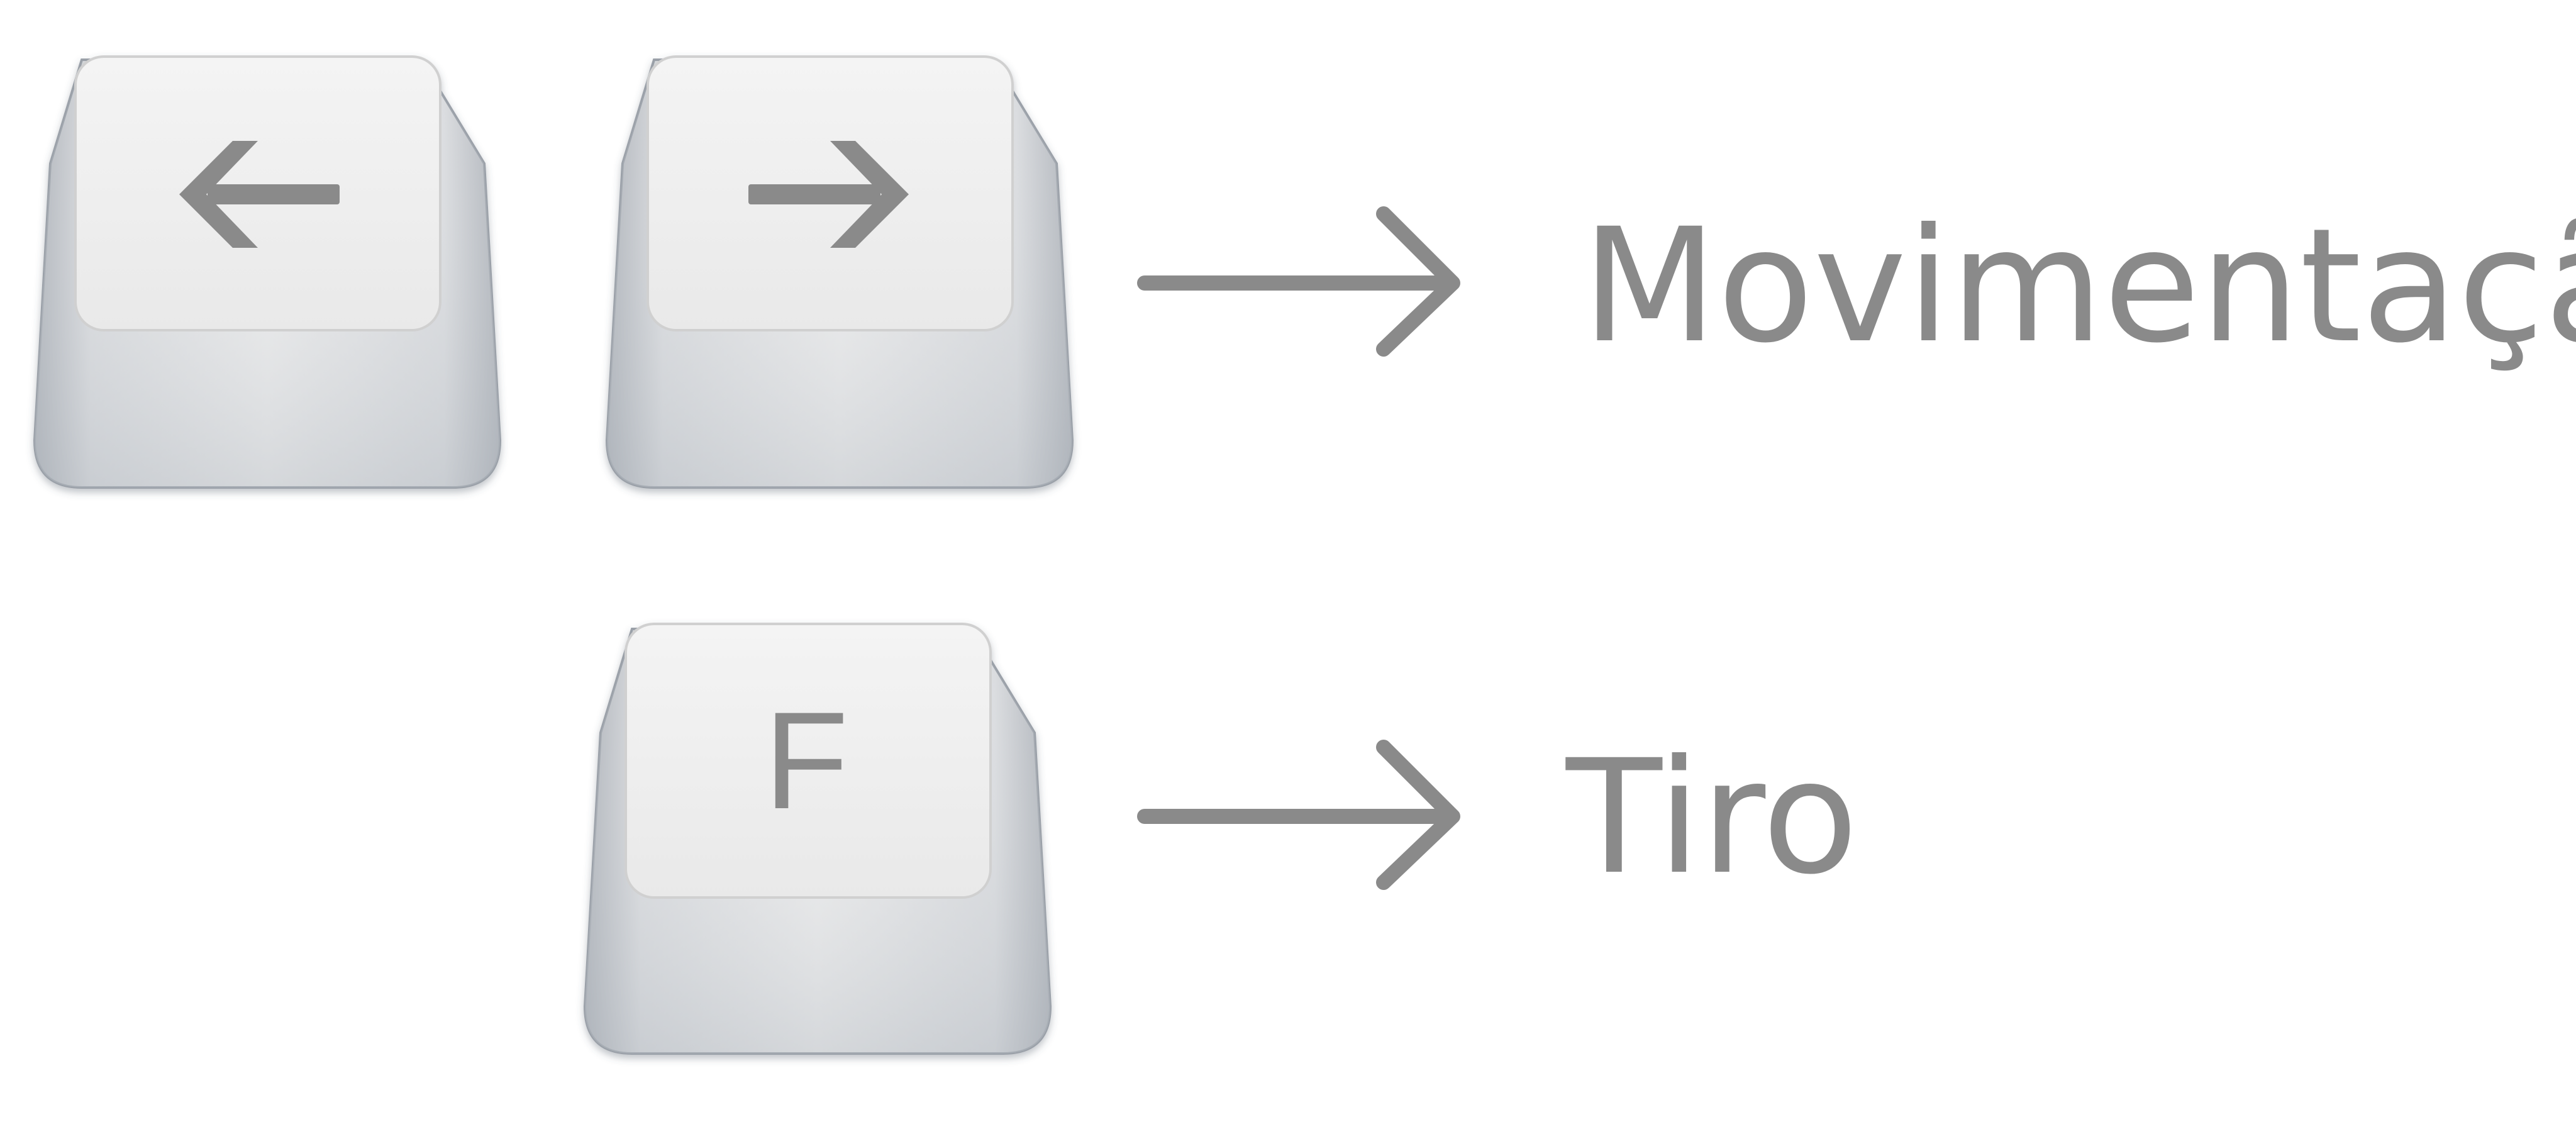 This screenshot has height=1134, width=2576. What do you see at coordinates (267, 272) in the screenshot?
I see `left-arrow-key` at bounding box center [267, 272].